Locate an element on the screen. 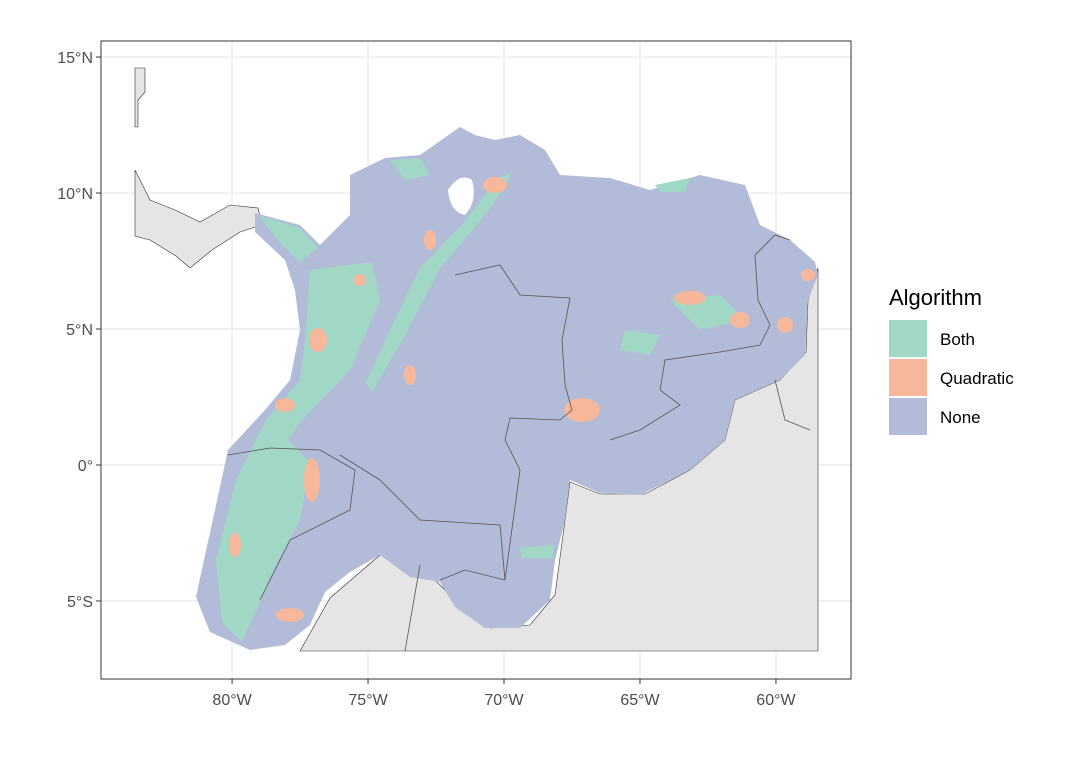 Image resolution: width=1077 pixels, height=757 pixels. legend-label: None is located at coordinates (960, 417).